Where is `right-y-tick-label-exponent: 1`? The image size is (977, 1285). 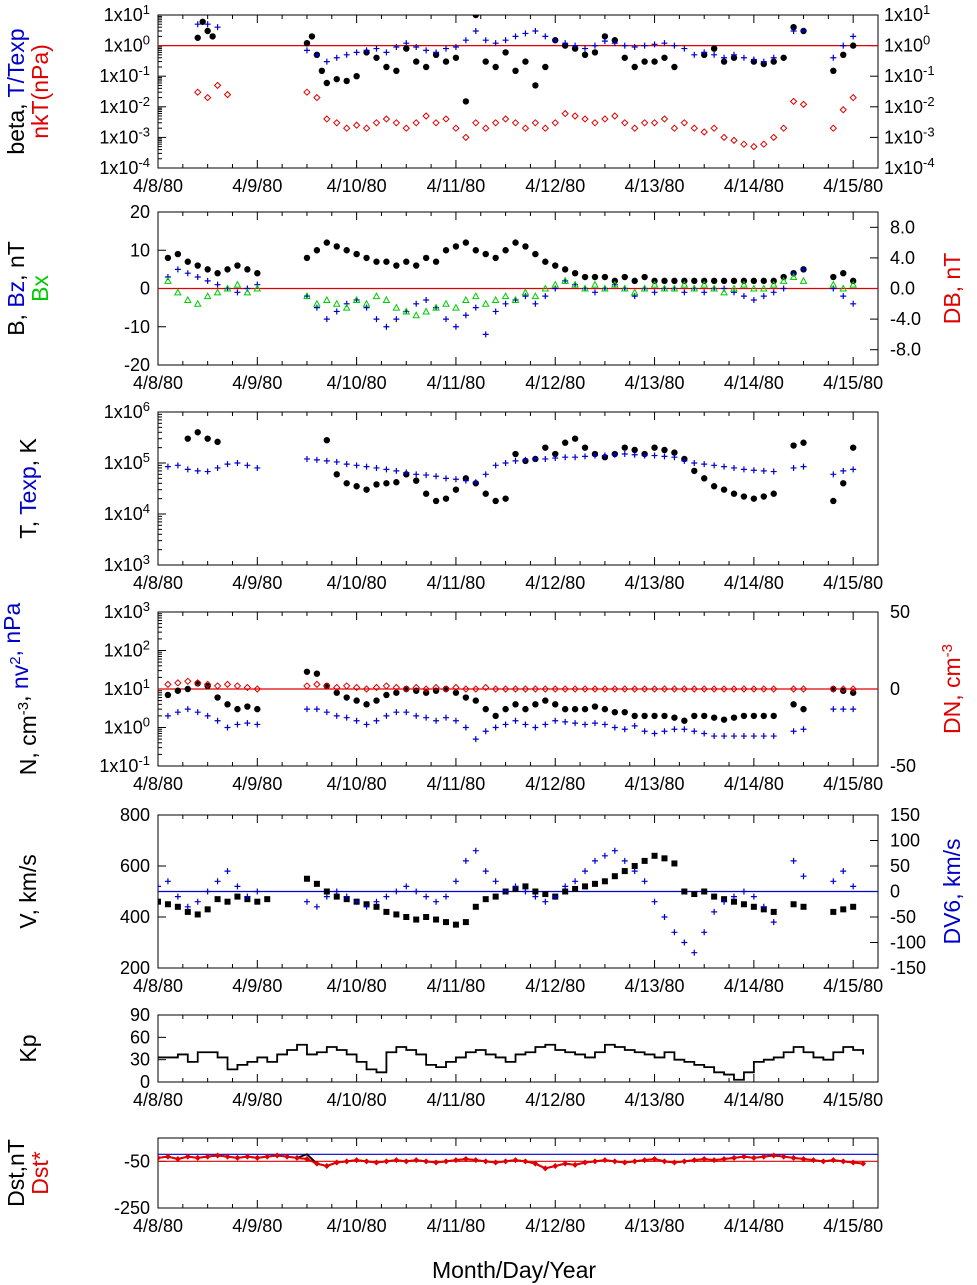 right-y-tick-label-exponent: 1 is located at coordinates (926, 9).